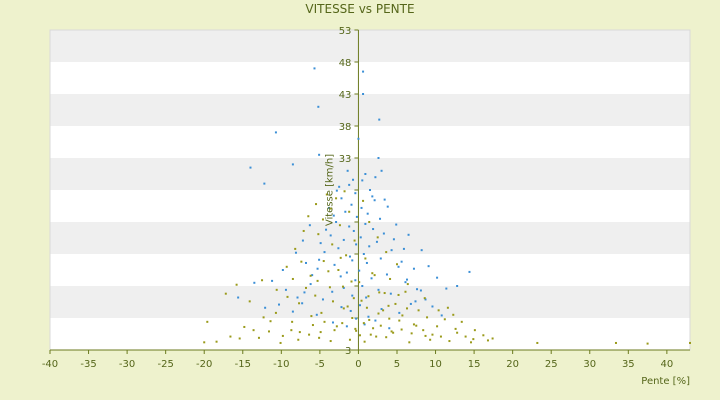 The width and height of the screenshot is (720, 400). Describe the element at coordinates (474, 364) in the screenshot. I see `x-tick-label: 15` at that location.